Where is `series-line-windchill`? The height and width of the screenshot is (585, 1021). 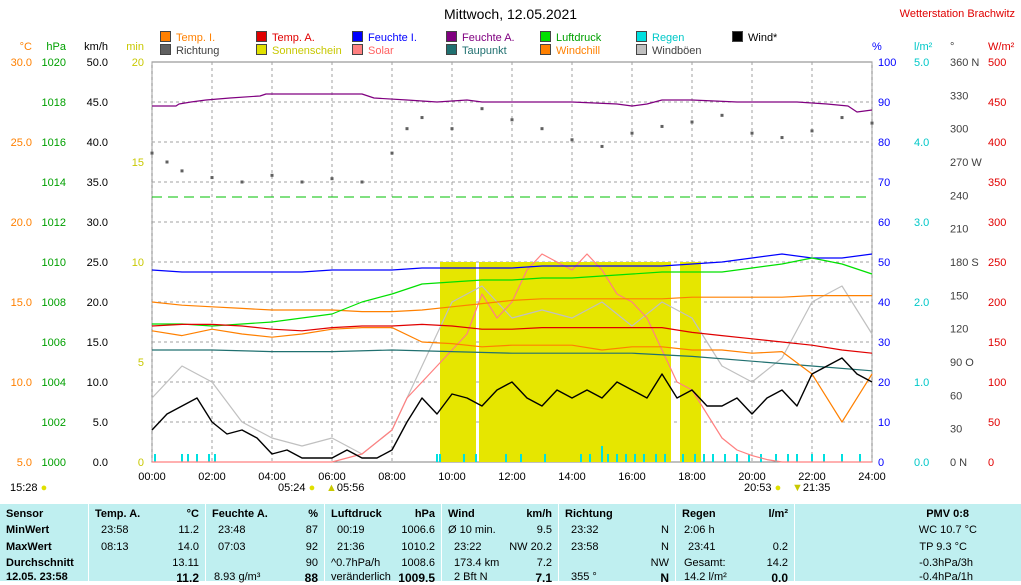
series-line-windchill is located at coordinates (512, 375).